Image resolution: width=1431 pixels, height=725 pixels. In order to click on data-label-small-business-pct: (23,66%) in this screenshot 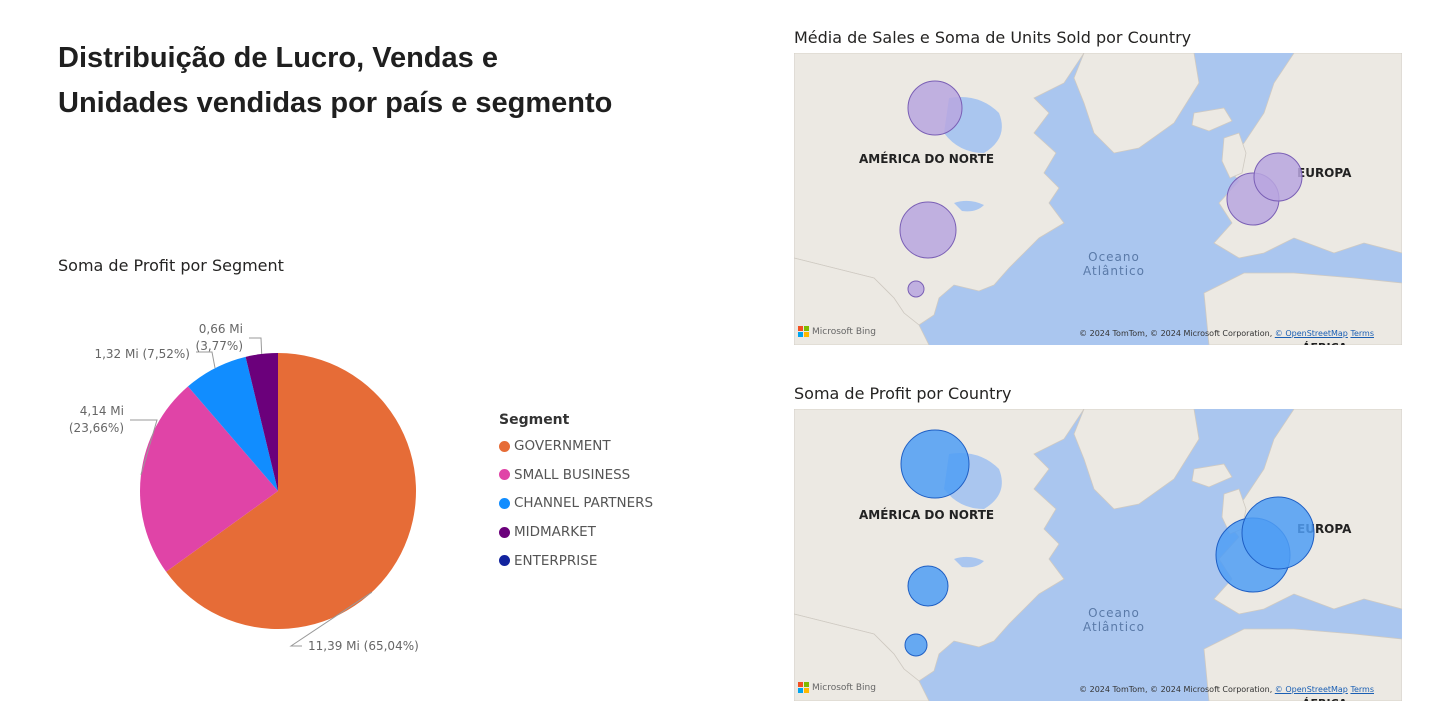, I will do `click(96, 428)`.